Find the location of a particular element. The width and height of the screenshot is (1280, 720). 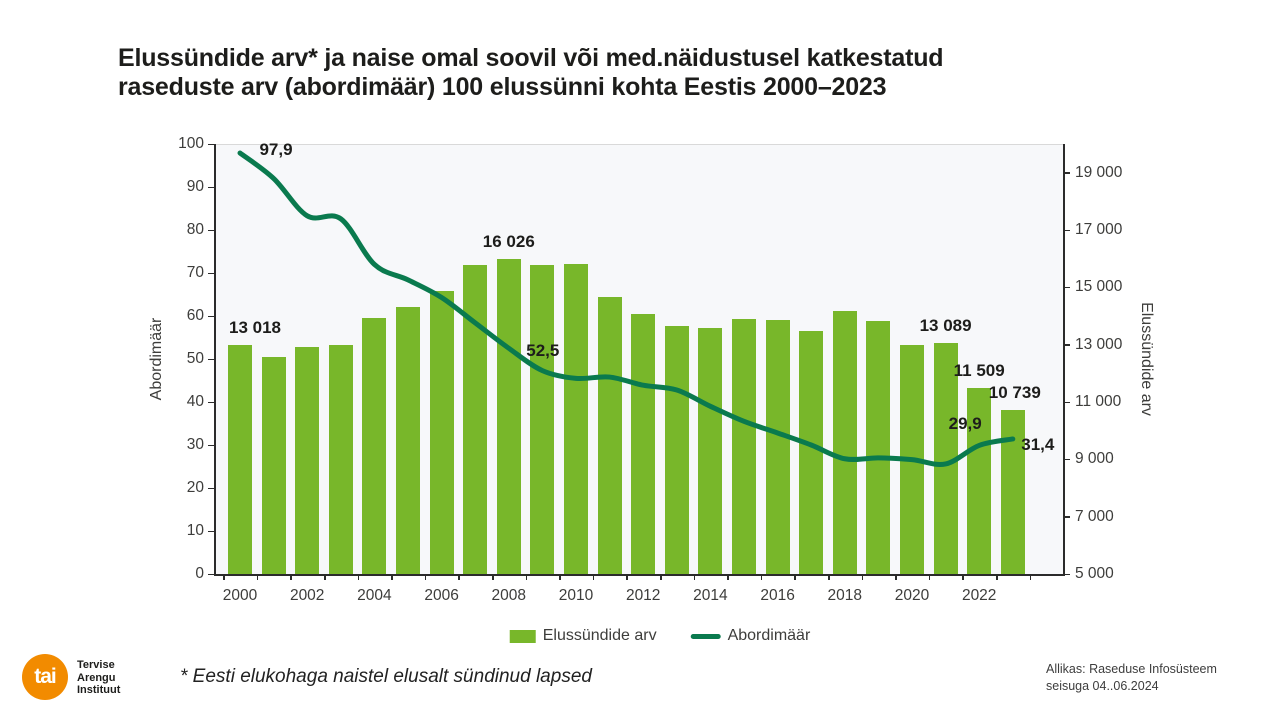

bar-2018 is located at coordinates (844, 443).